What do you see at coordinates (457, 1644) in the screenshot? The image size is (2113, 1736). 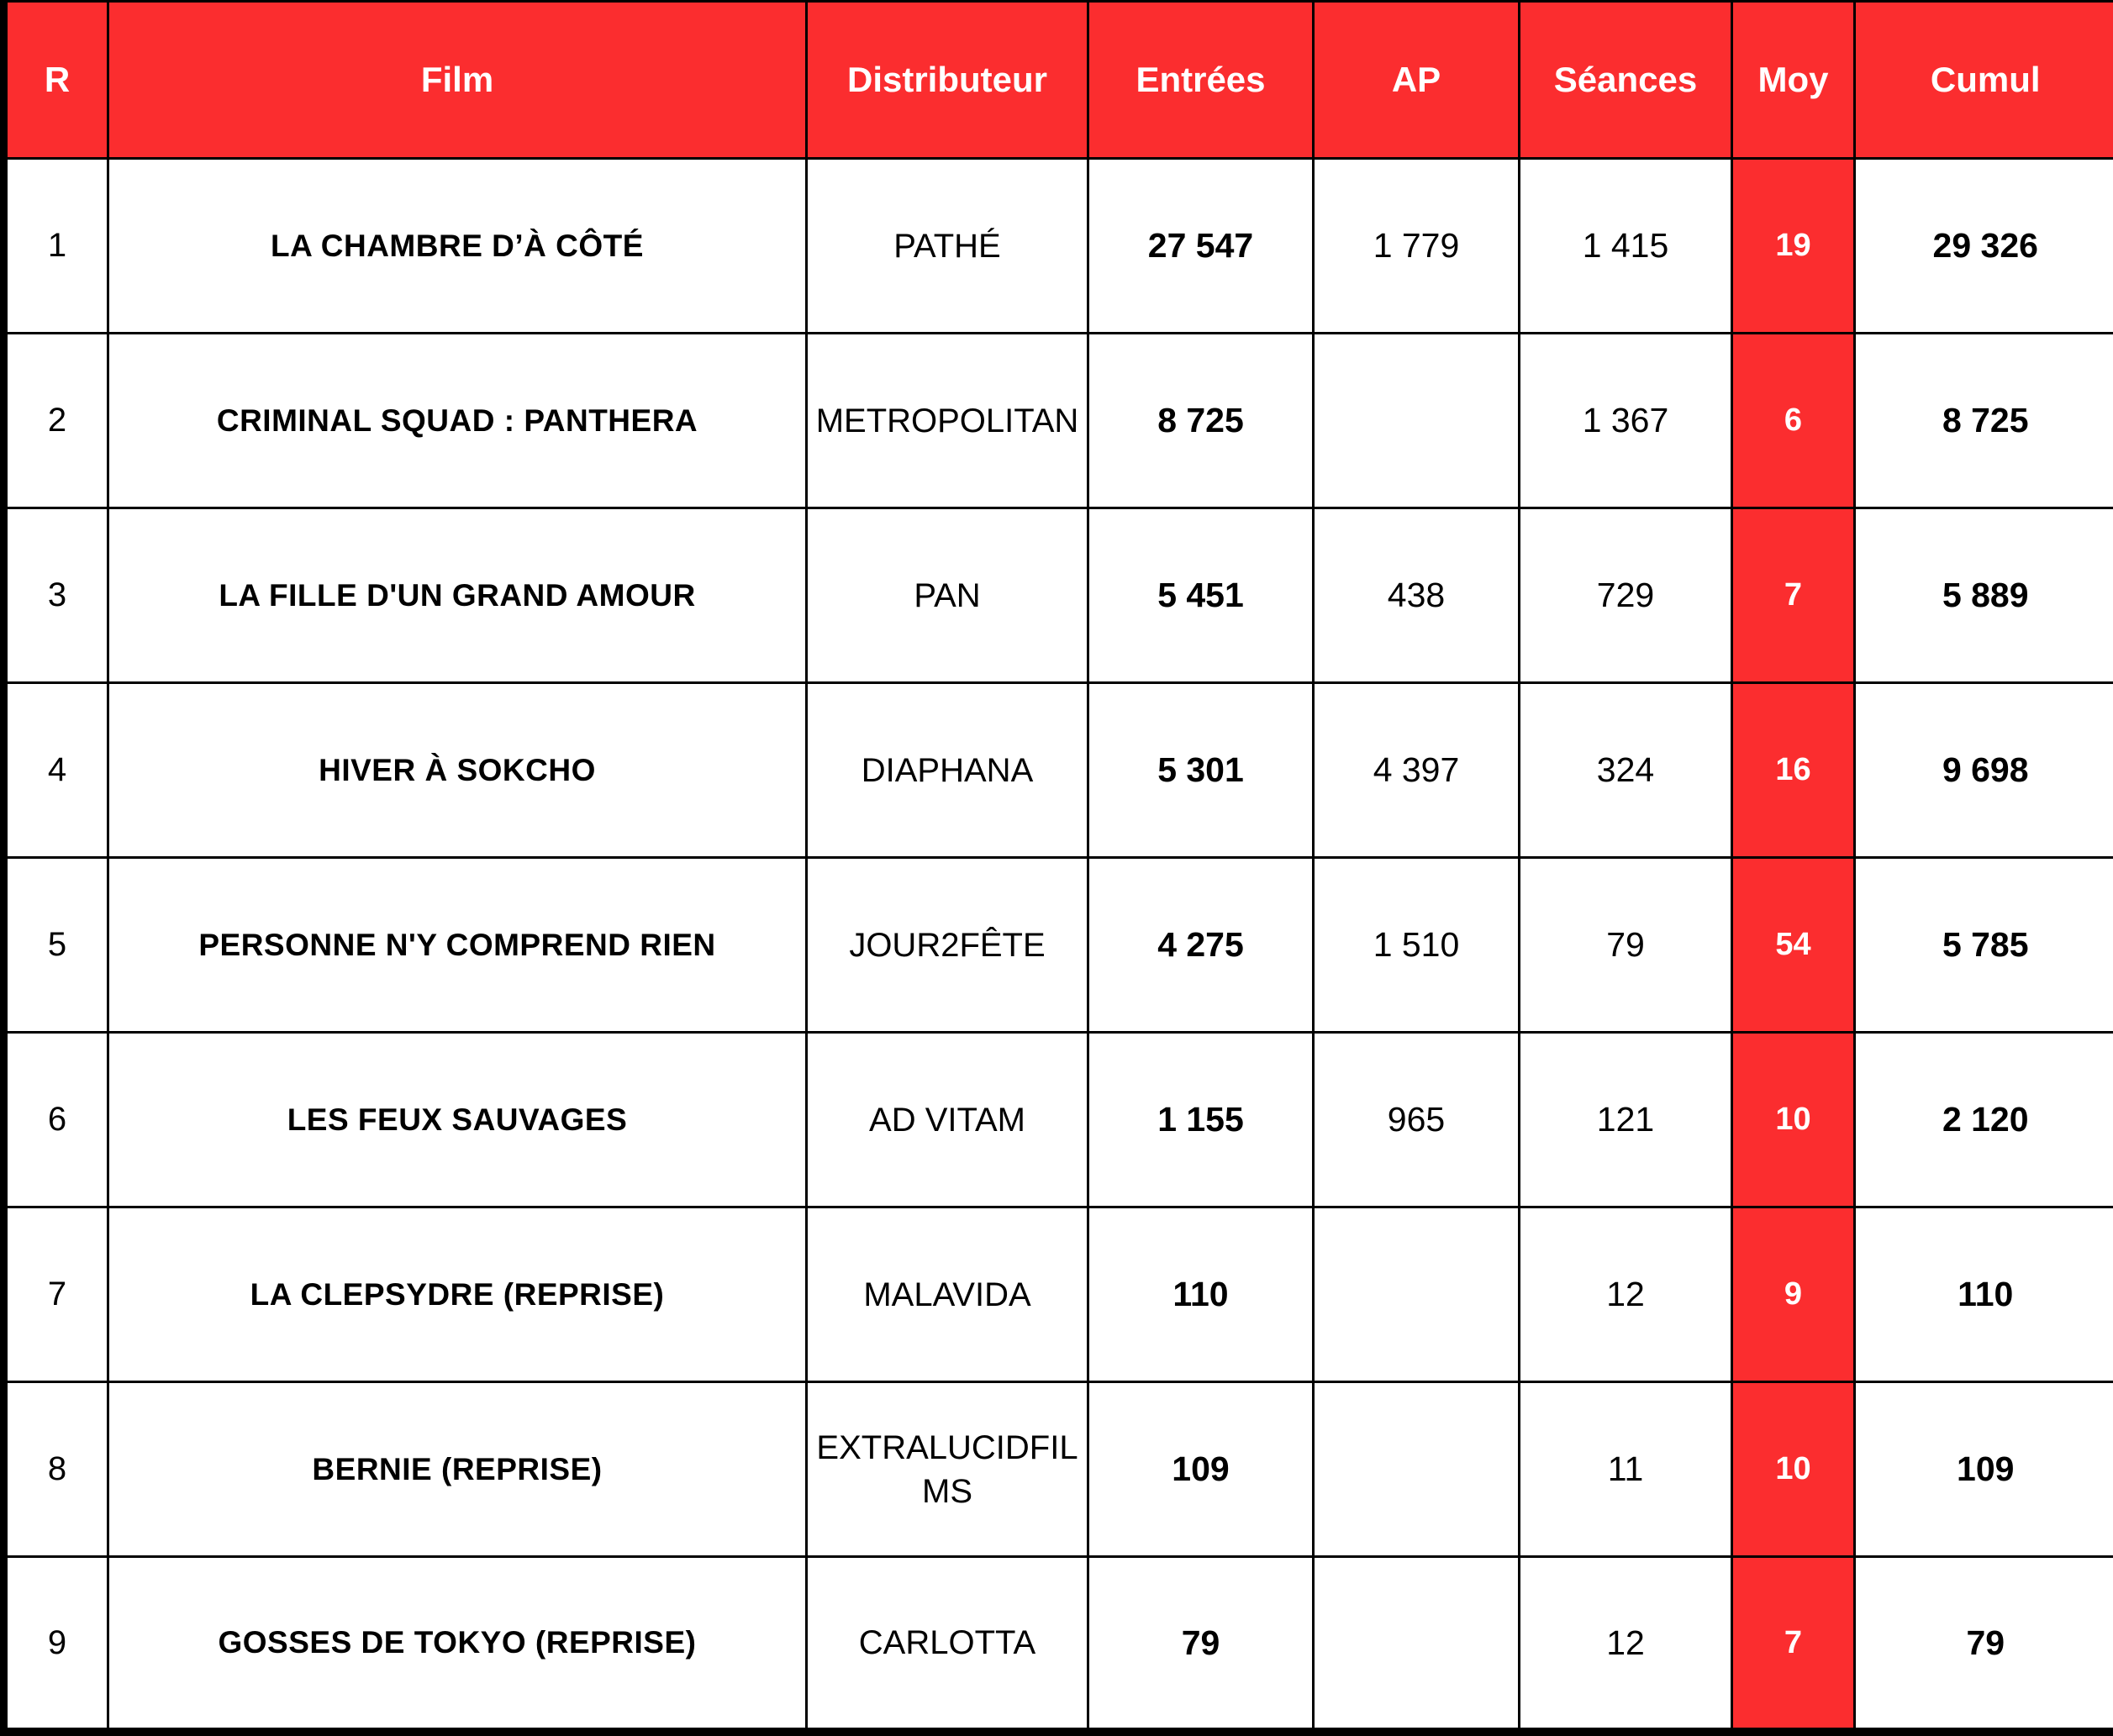 I see `cell-film: GOSSES DE TOKYO (REPRISE)` at bounding box center [457, 1644].